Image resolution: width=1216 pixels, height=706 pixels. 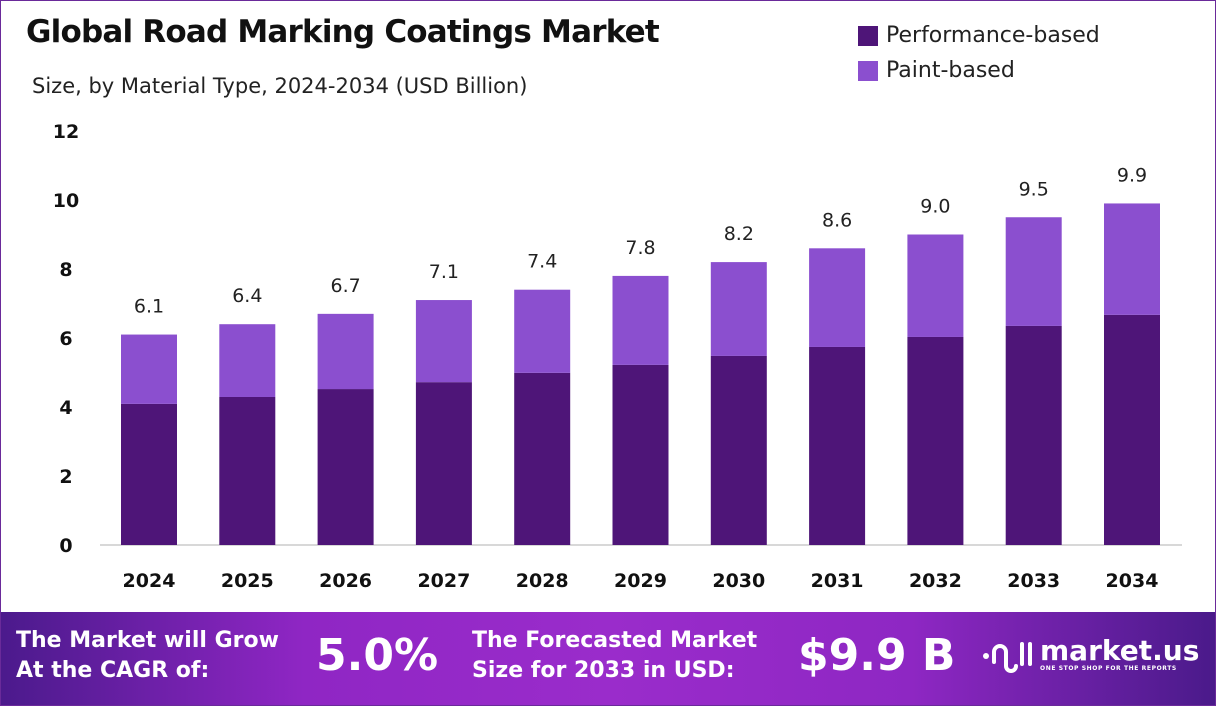 What do you see at coordinates (877, 655) in the screenshot?
I see `forecast-value: $9.9 B` at bounding box center [877, 655].